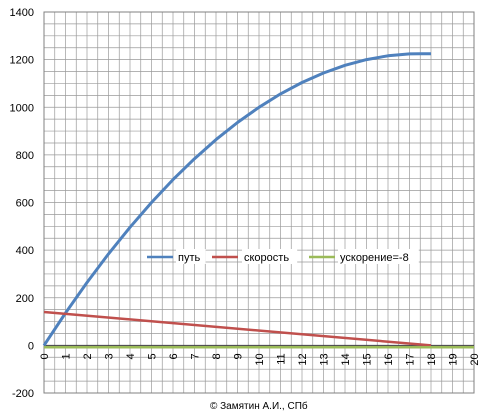 This screenshot has width=481, height=415. Describe the element at coordinates (411, 359) in the screenshot. I see `x-tick-label: 17` at that location.